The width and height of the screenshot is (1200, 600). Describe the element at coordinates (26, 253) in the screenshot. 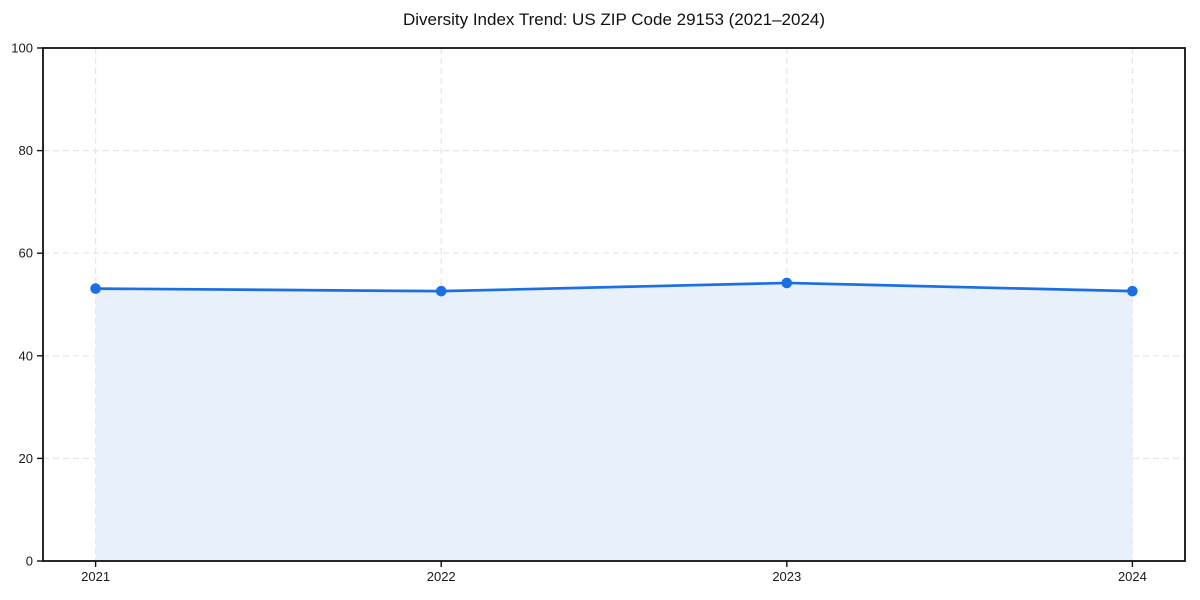

I see `y-tick-label: 60` at that location.